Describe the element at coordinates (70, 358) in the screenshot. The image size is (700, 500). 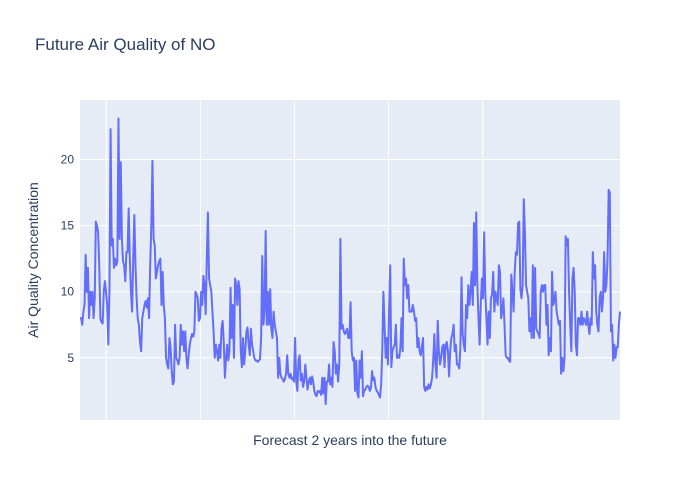
I see `y-tick-label: 5` at that location.